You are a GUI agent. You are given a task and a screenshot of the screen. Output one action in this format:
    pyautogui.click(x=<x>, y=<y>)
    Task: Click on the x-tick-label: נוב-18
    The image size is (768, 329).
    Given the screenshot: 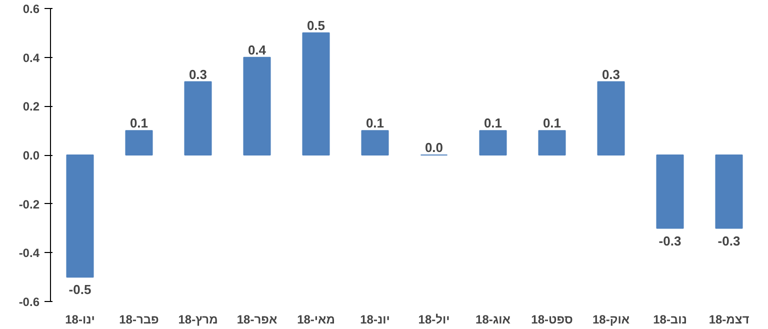 What is the action you would take?
    pyautogui.click(x=670, y=319)
    